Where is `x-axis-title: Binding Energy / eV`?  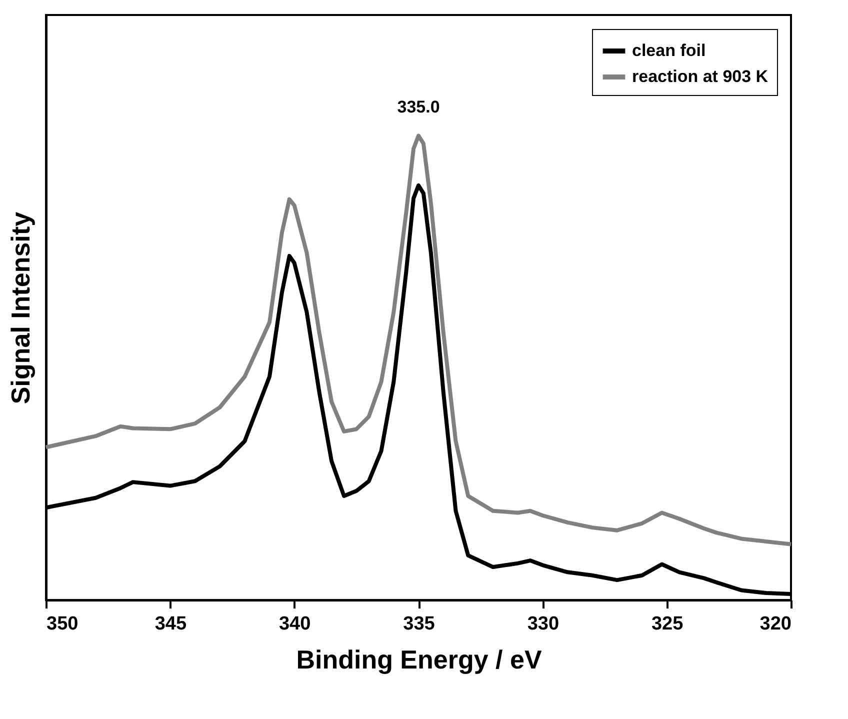
x-axis-title: Binding Energy / eV is located at coordinates (419, 659).